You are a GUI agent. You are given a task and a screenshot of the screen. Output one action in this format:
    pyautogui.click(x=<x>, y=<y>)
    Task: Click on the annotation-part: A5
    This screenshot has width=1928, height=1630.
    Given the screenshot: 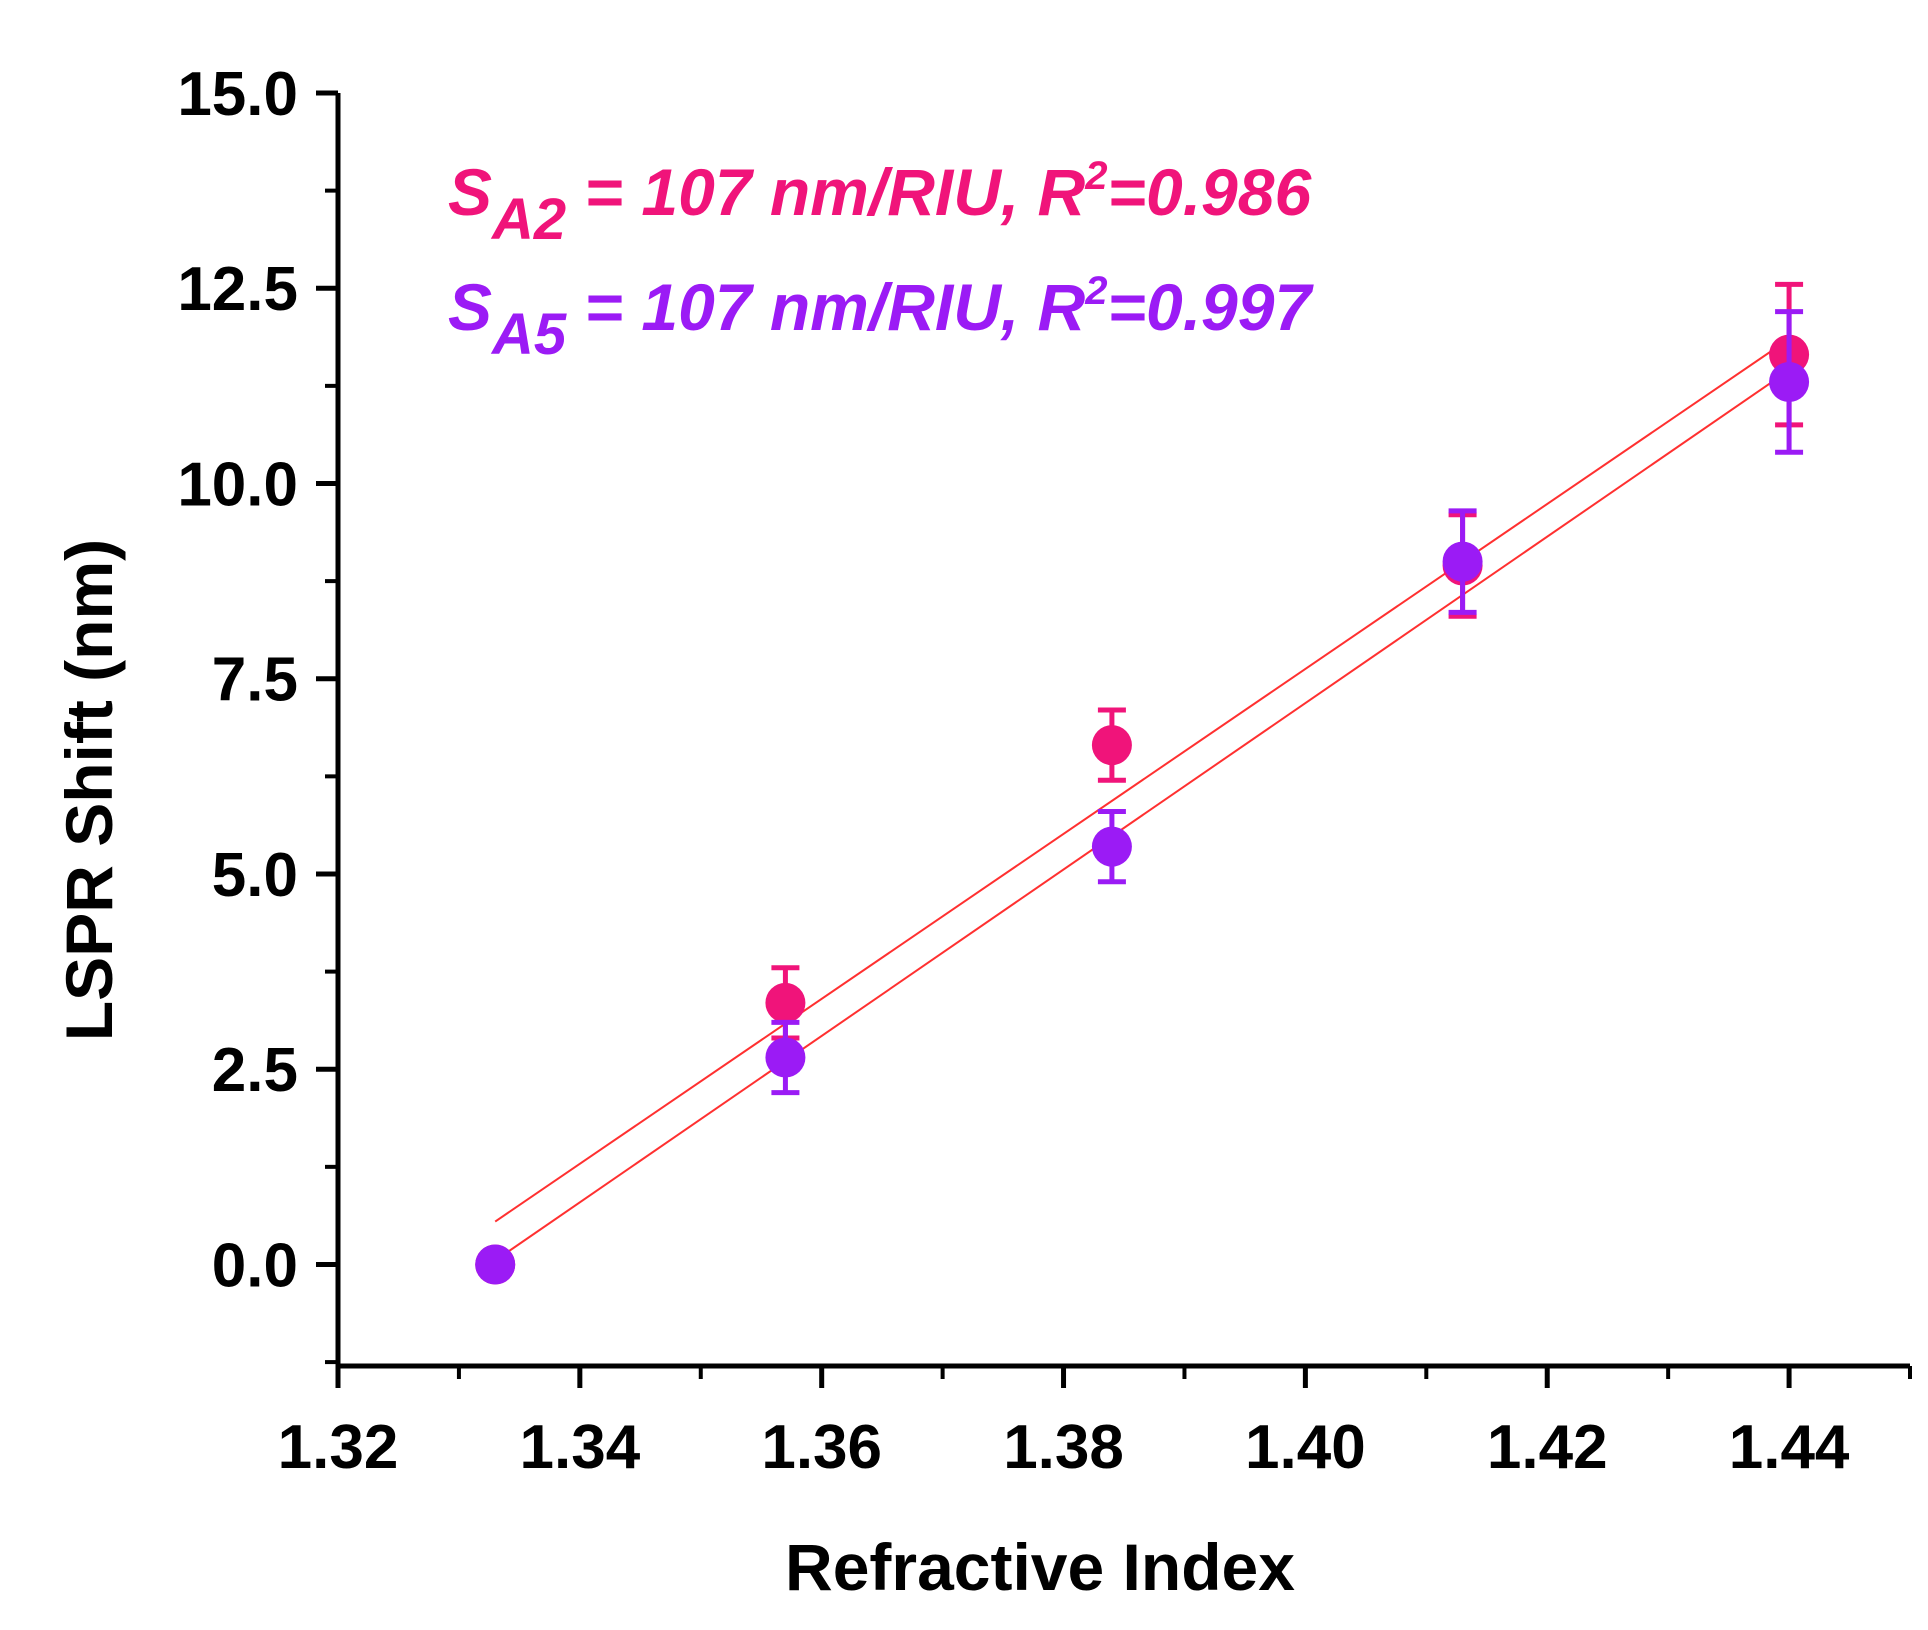 What is the action you would take?
    pyautogui.click(x=528, y=334)
    